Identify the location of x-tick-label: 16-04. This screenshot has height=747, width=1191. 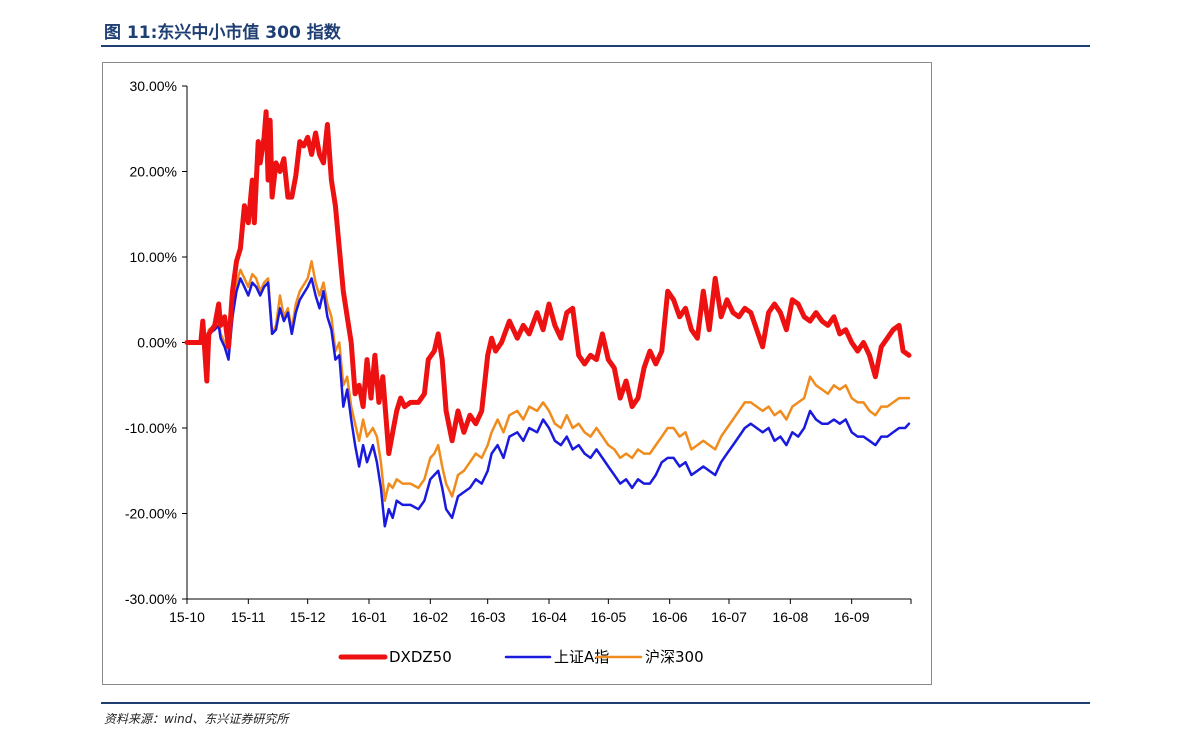
(549, 617).